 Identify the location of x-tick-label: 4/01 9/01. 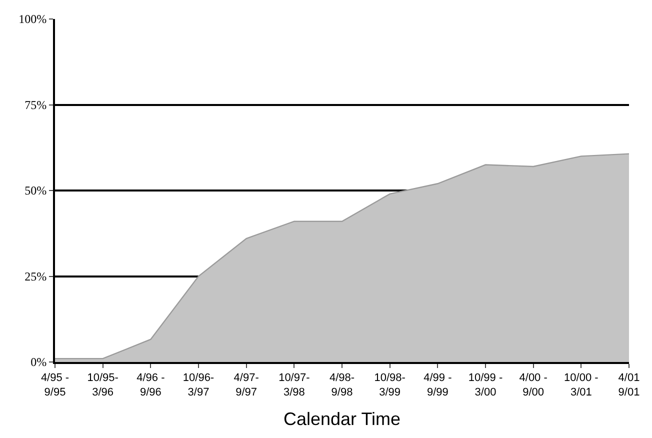
(629, 385).